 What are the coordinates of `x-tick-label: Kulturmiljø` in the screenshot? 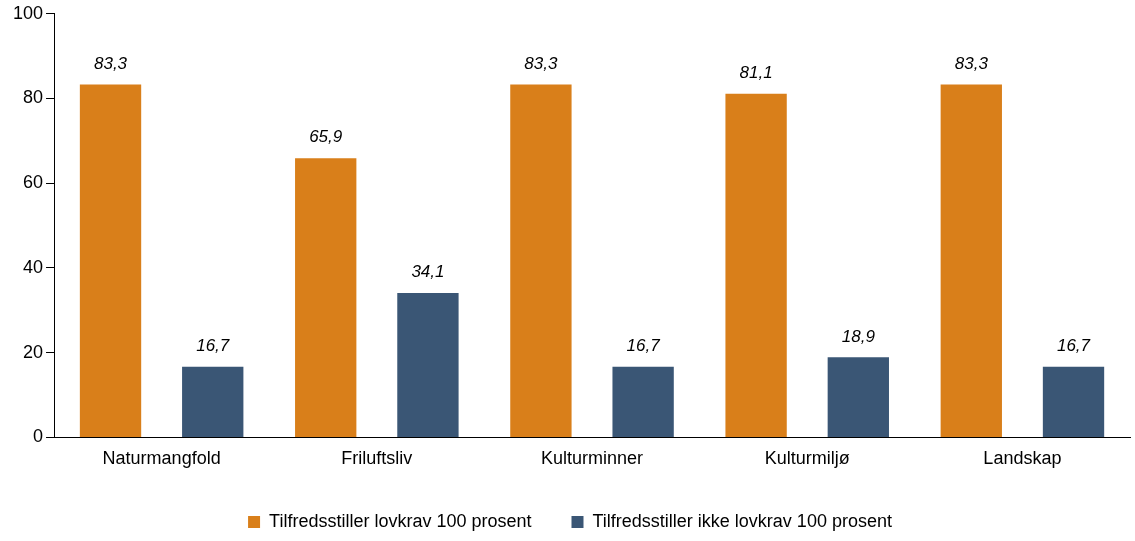 It's located at (807, 458).